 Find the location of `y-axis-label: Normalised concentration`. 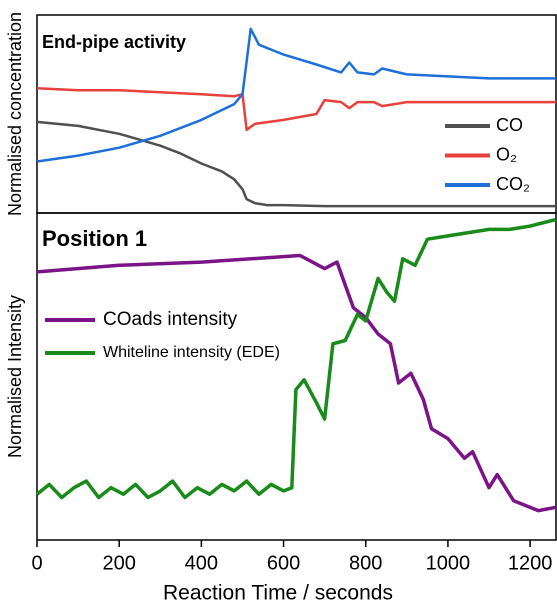

y-axis-label: Normalised concentration is located at coordinates (15, 114).